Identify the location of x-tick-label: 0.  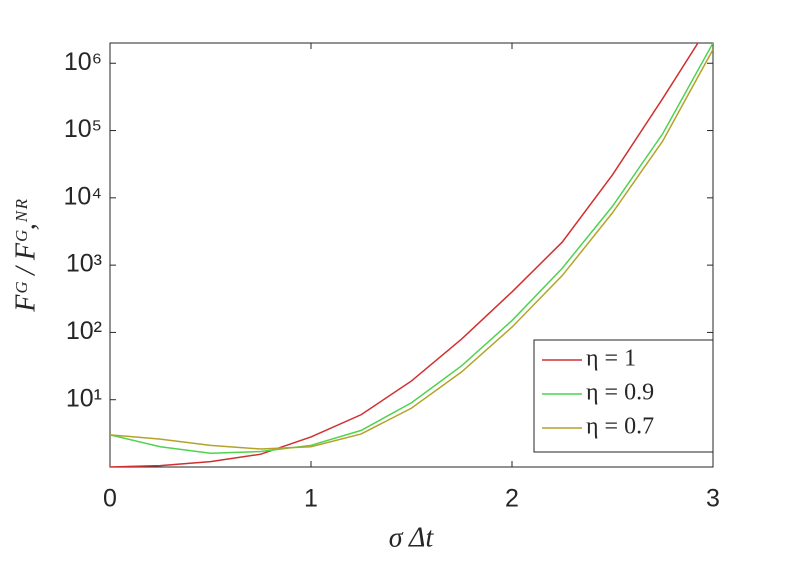
(110, 499).